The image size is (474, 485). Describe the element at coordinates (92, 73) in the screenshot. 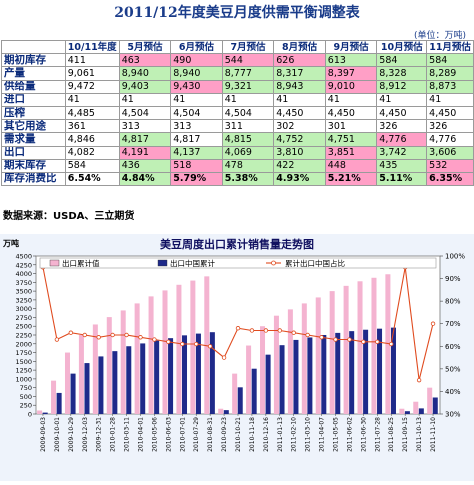

I see `table-cell: 9,061` at that location.